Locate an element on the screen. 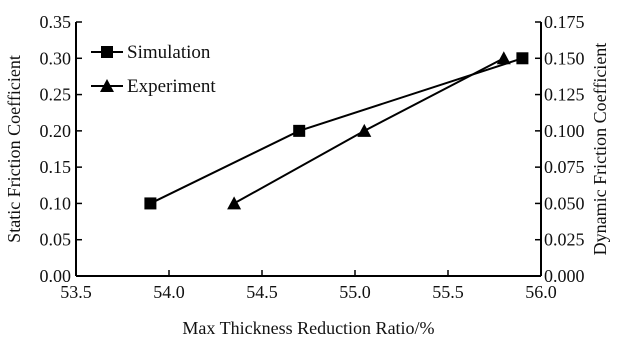 The image size is (619, 342). x-tick-label: 54.5 is located at coordinates (262, 292).